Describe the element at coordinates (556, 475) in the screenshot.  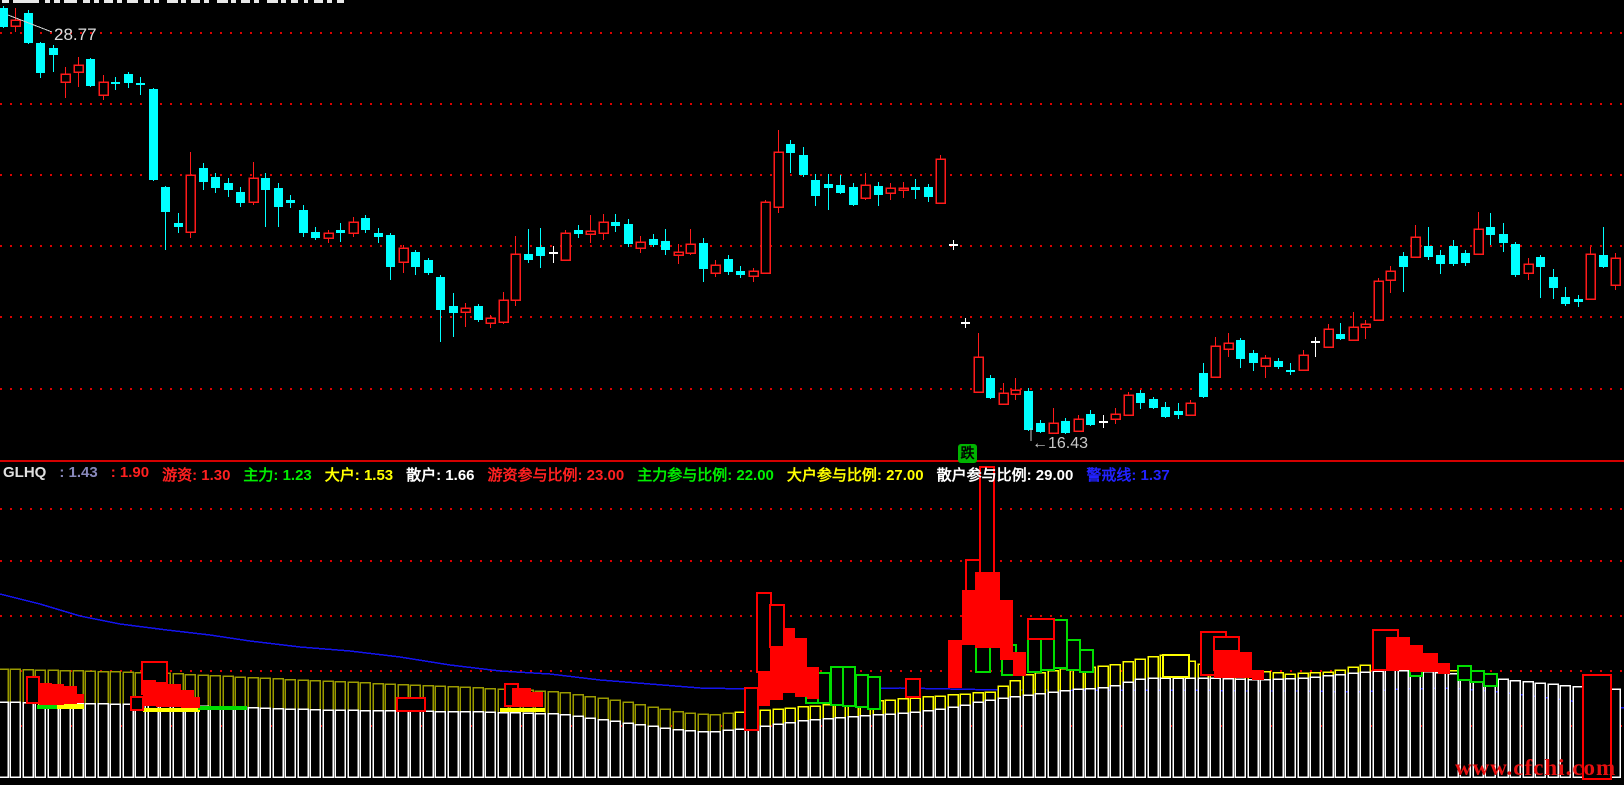
I see `indicator-value: 游资参与比例: 23.00` at that location.